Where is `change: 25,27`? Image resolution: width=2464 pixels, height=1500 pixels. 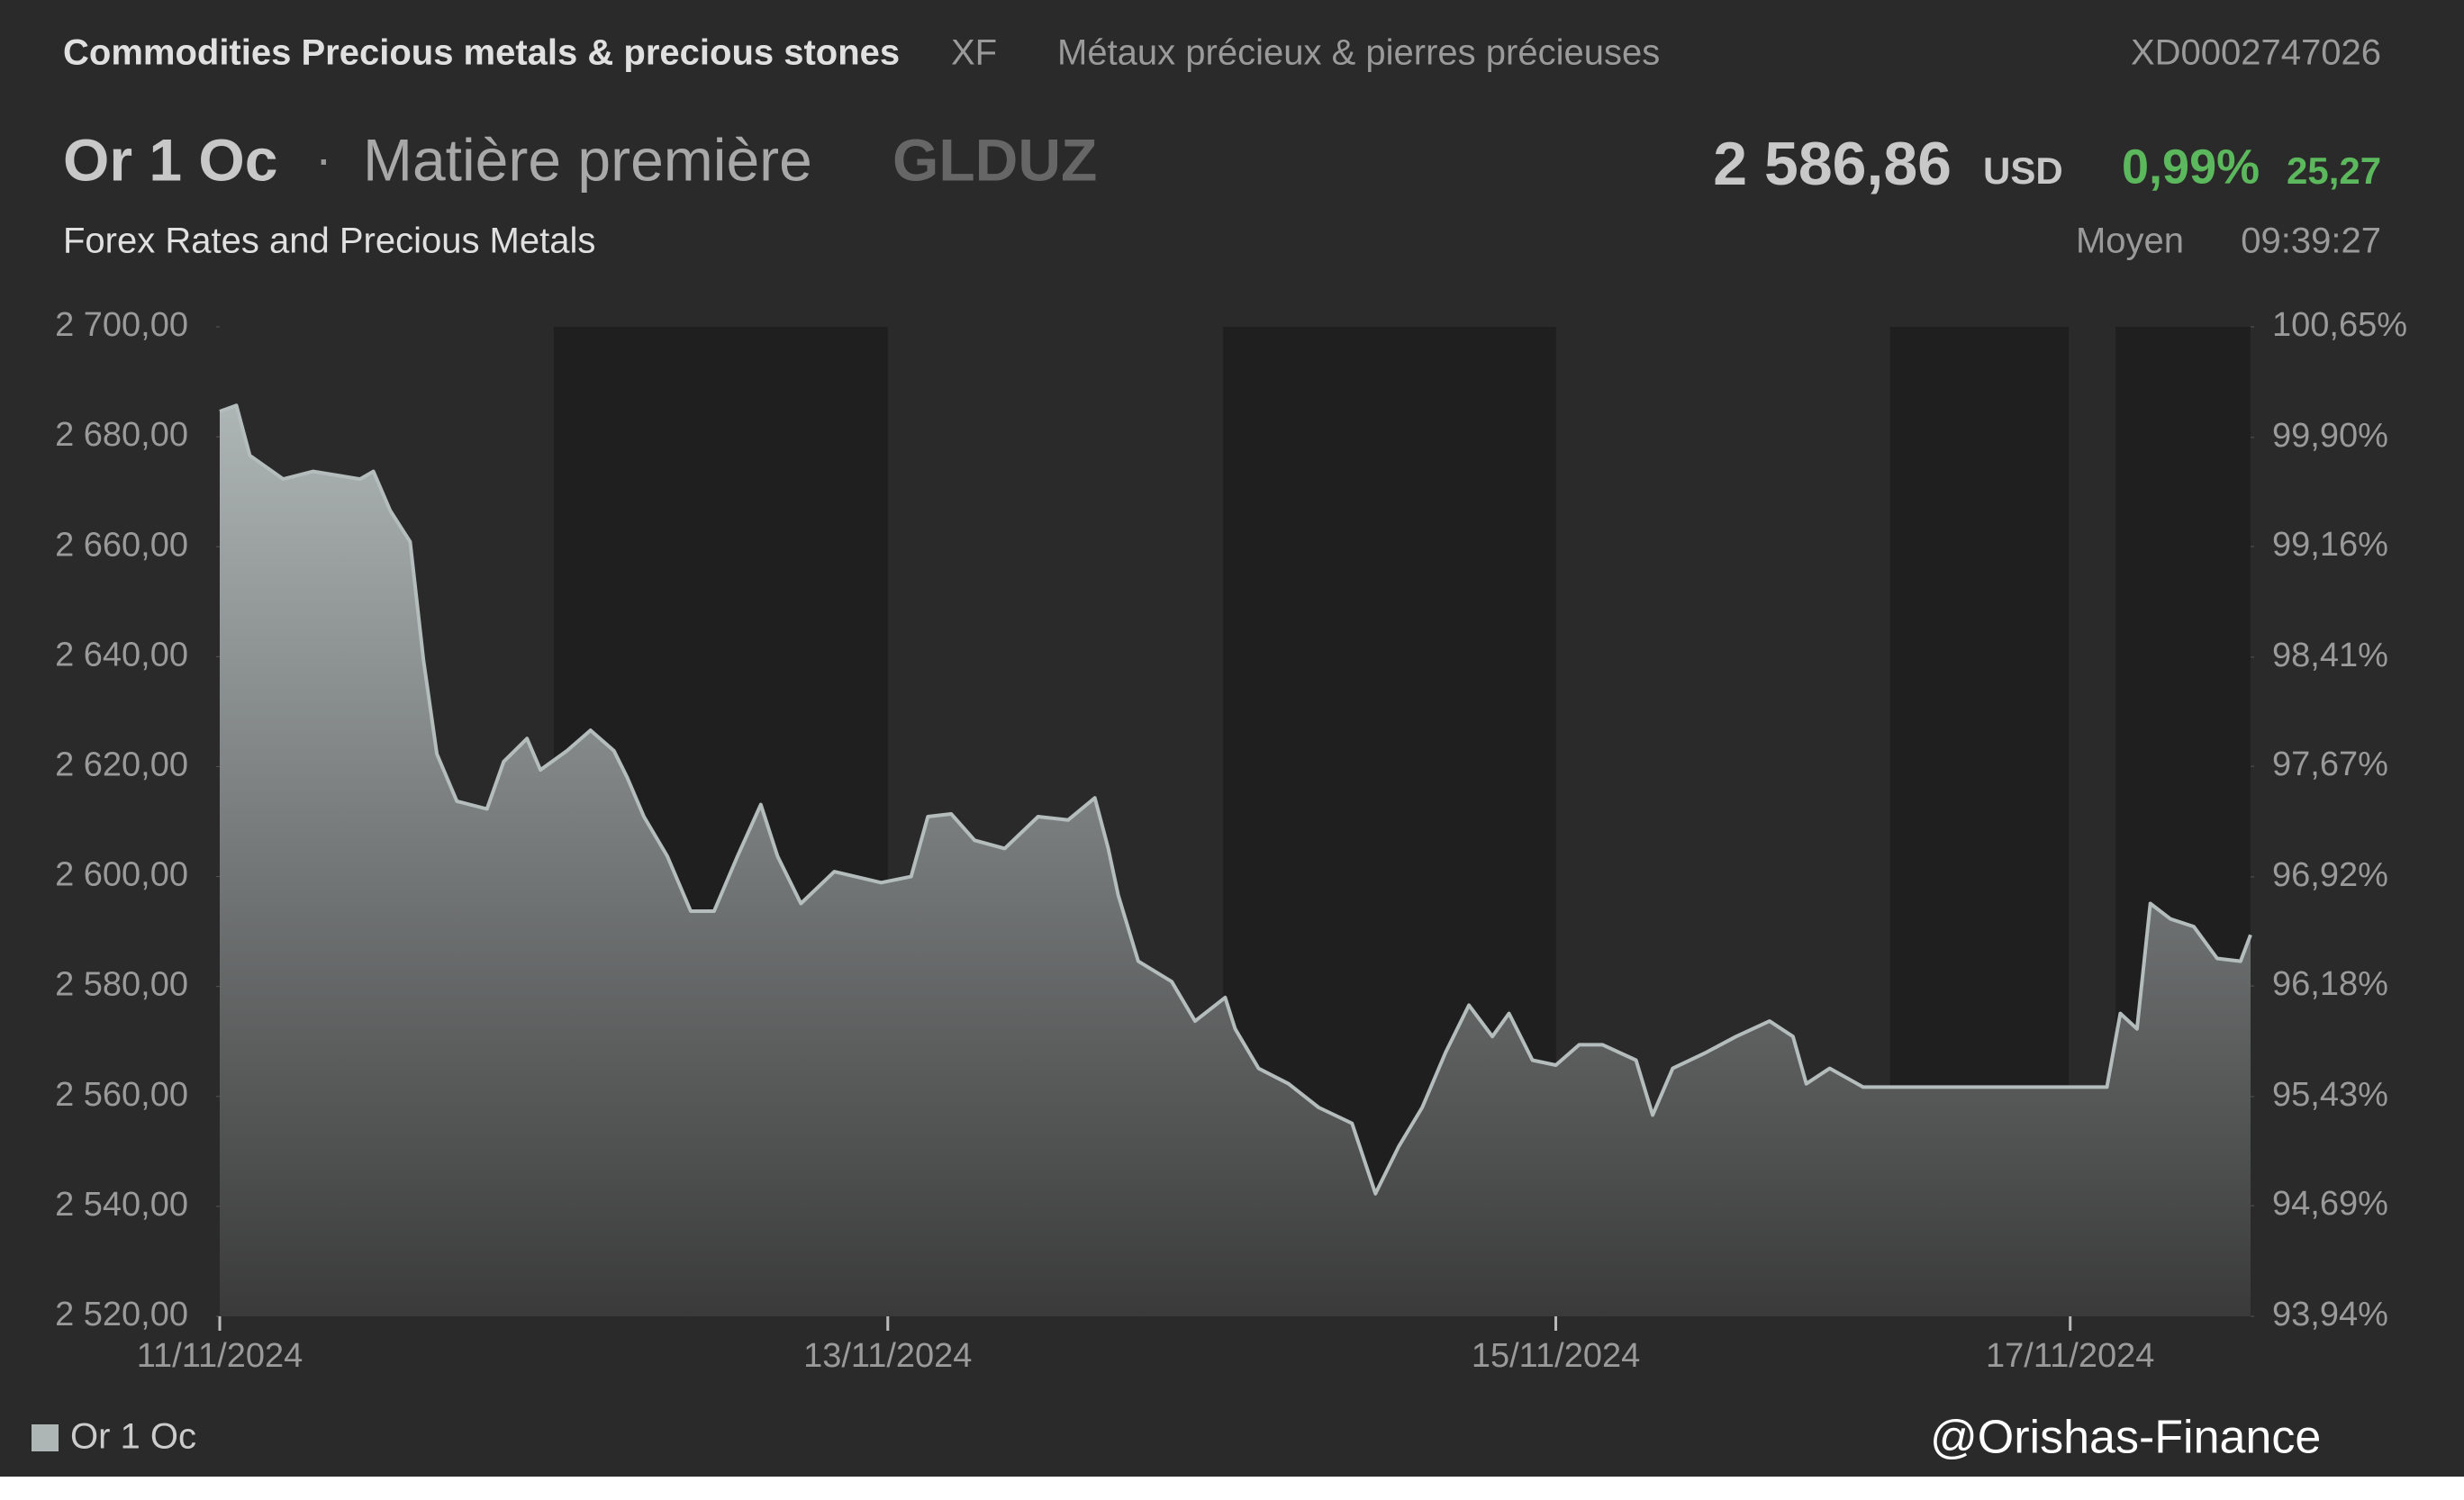
change: 25,27 is located at coordinates (2334, 171).